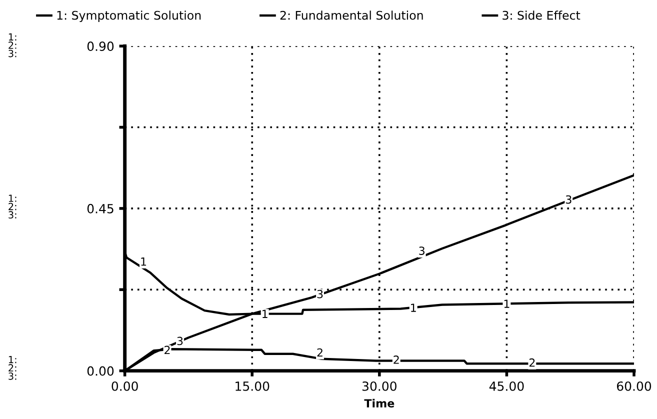 The image size is (657, 419). I want to click on x-axis-title: Time, so click(379, 403).